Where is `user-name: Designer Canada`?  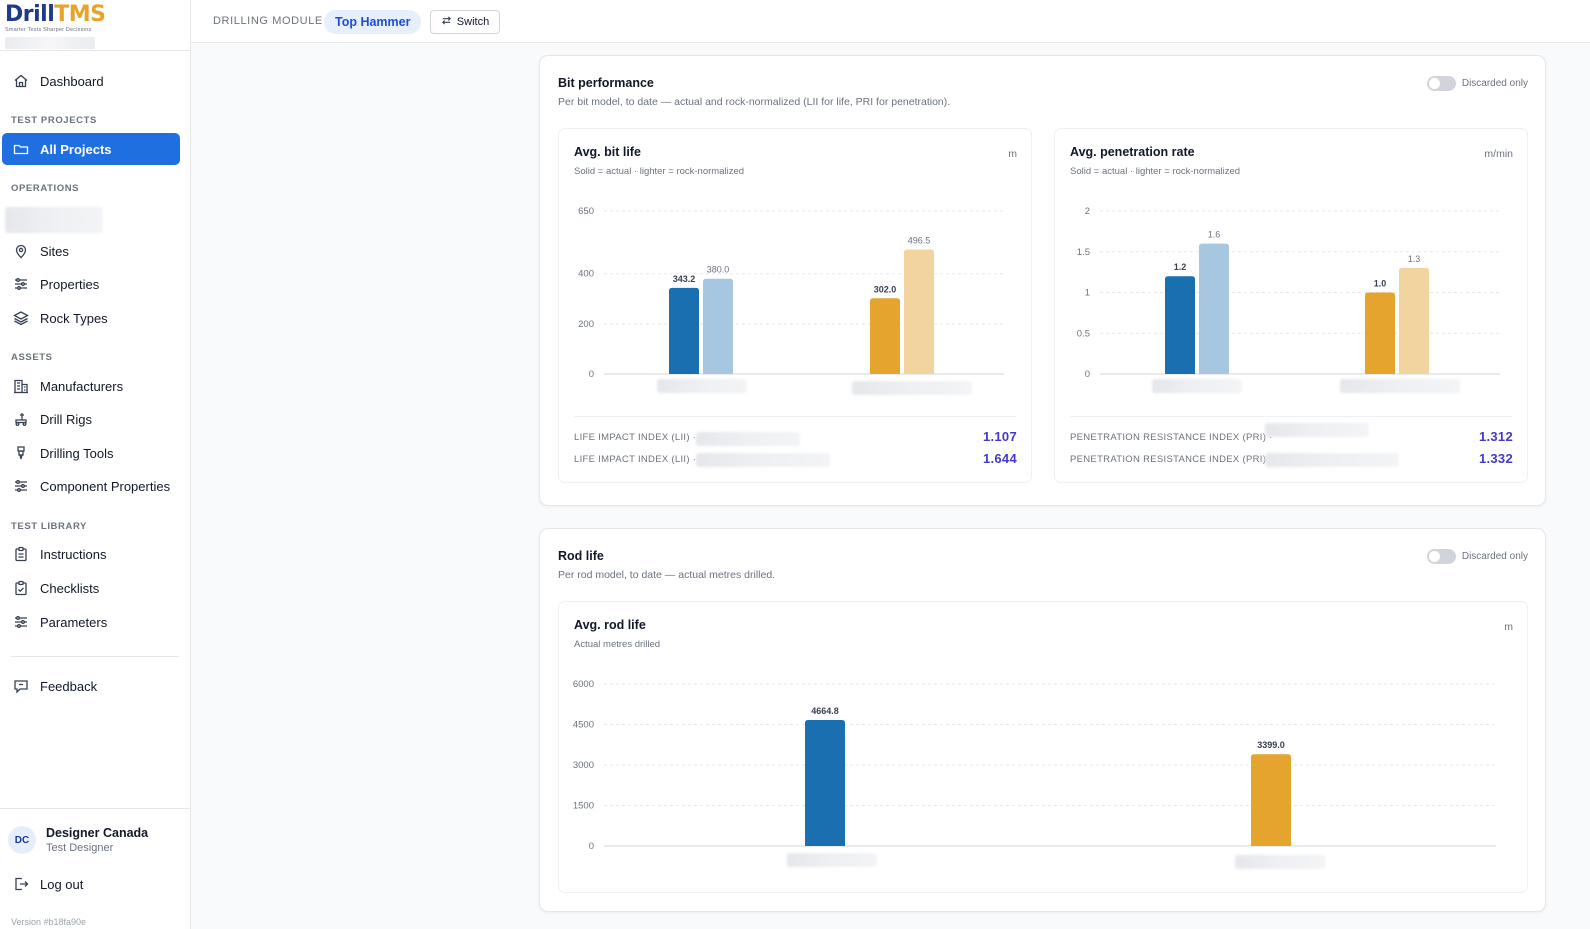
user-name: Designer Canada is located at coordinates (97, 833).